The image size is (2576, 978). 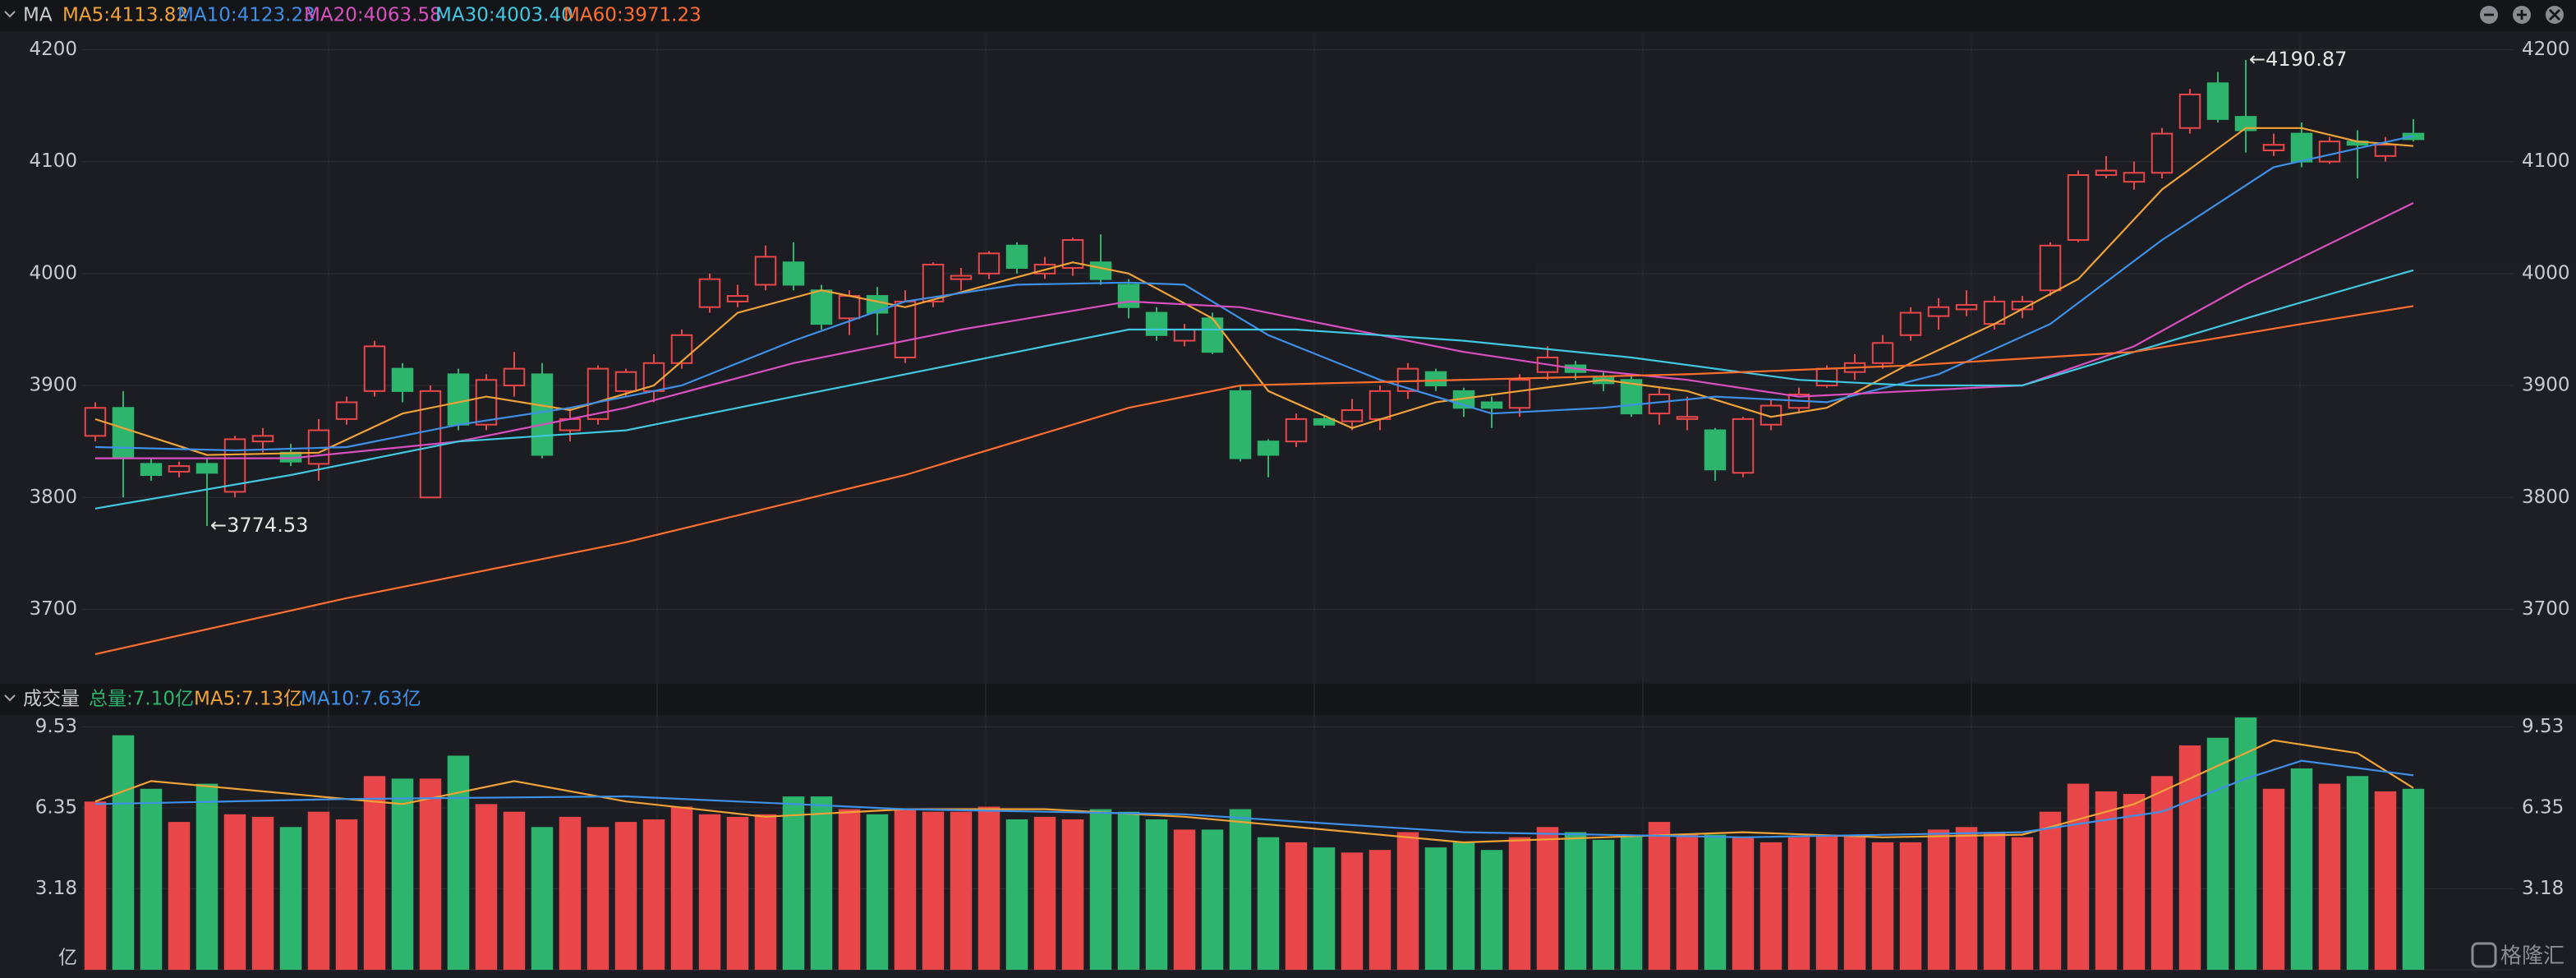 What do you see at coordinates (2484, 955) in the screenshot?
I see `watermark-icon` at bounding box center [2484, 955].